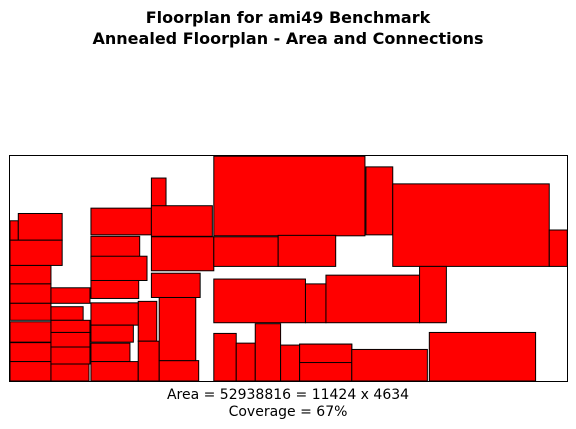 The image size is (576, 429). Describe the element at coordinates (288, 17) in the screenshot. I see `chart-title-line-1: Floorplan for ami49 Benchmark` at that location.